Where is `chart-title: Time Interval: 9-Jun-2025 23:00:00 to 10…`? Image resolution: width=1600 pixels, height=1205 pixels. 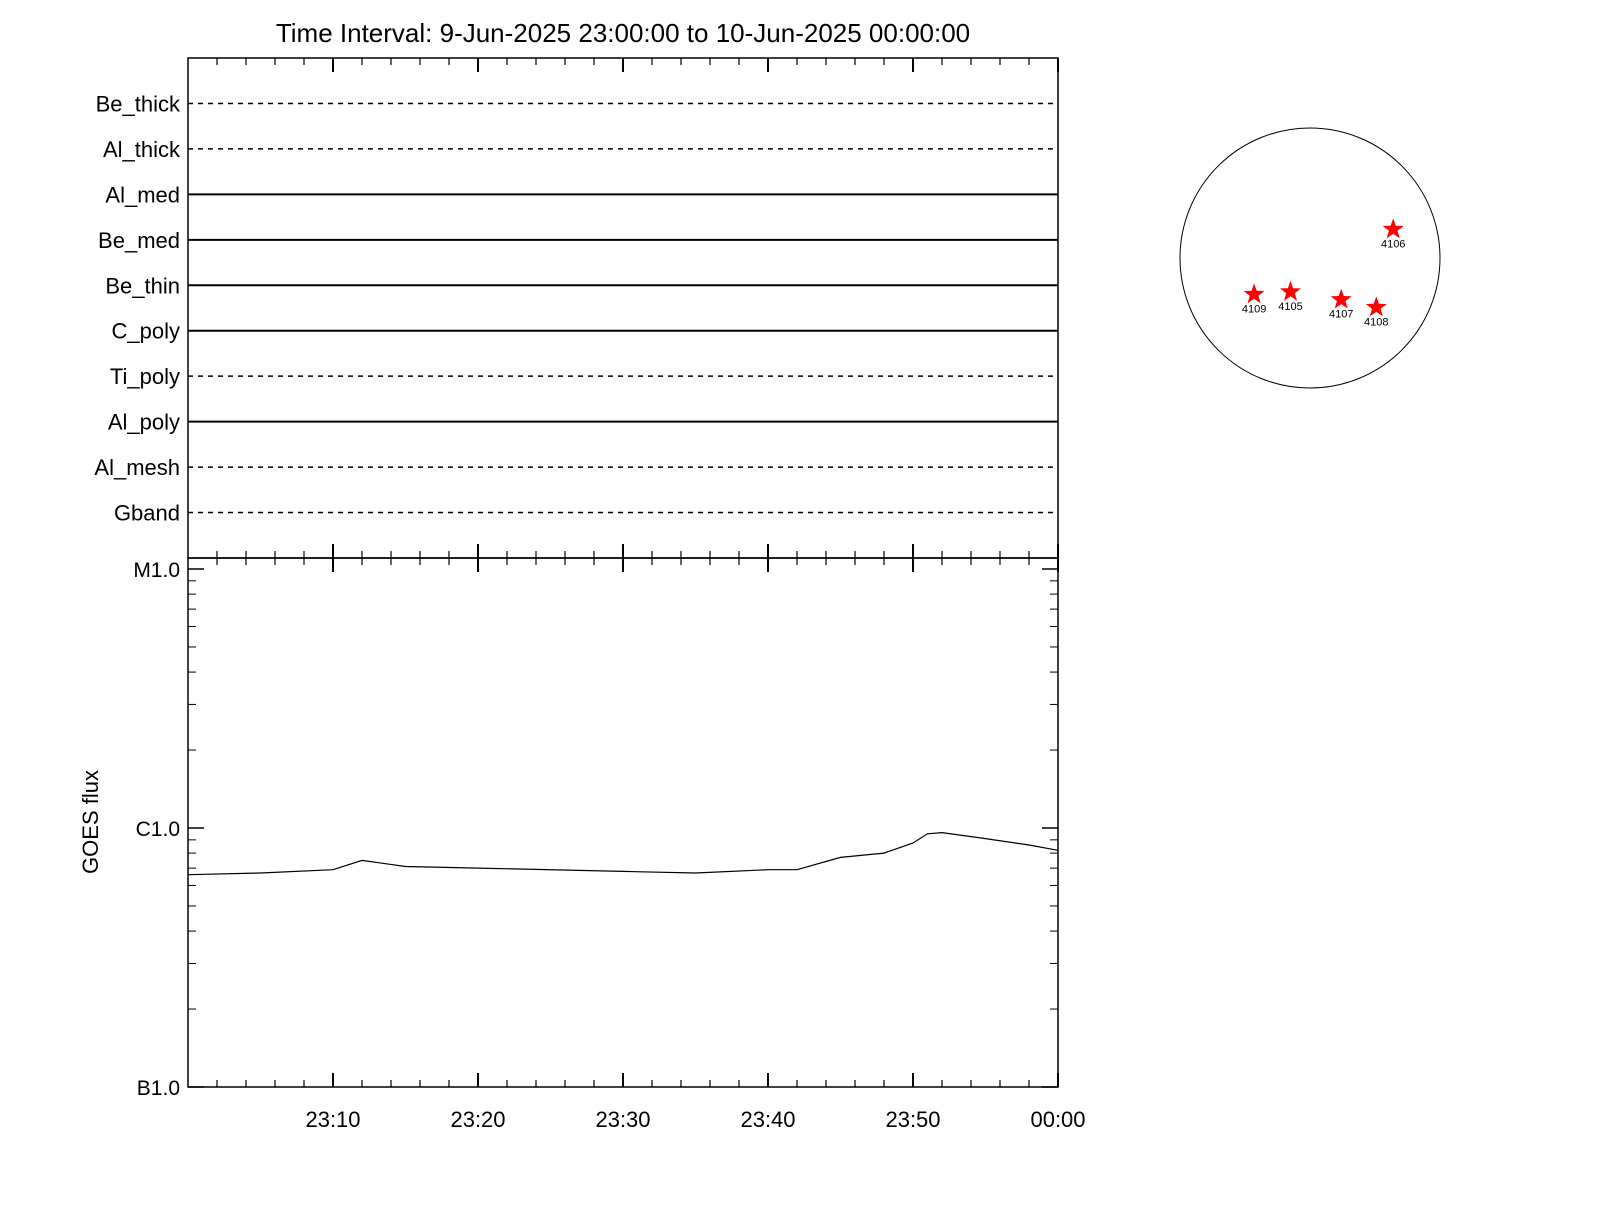 chart-title: Time Interval: 9-Jun-2025 23:00:00 to 10… is located at coordinates (623, 33).